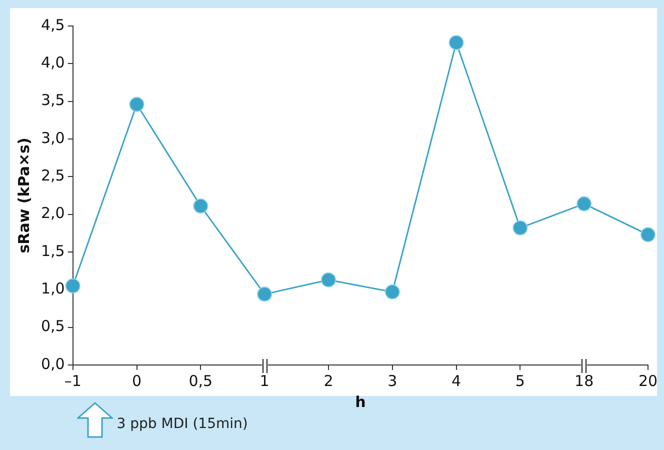 Image resolution: width=664 pixels, height=450 pixels. What do you see at coordinates (182, 424) in the screenshot?
I see `text: 3 ppb MDI (15min)` at bounding box center [182, 424].